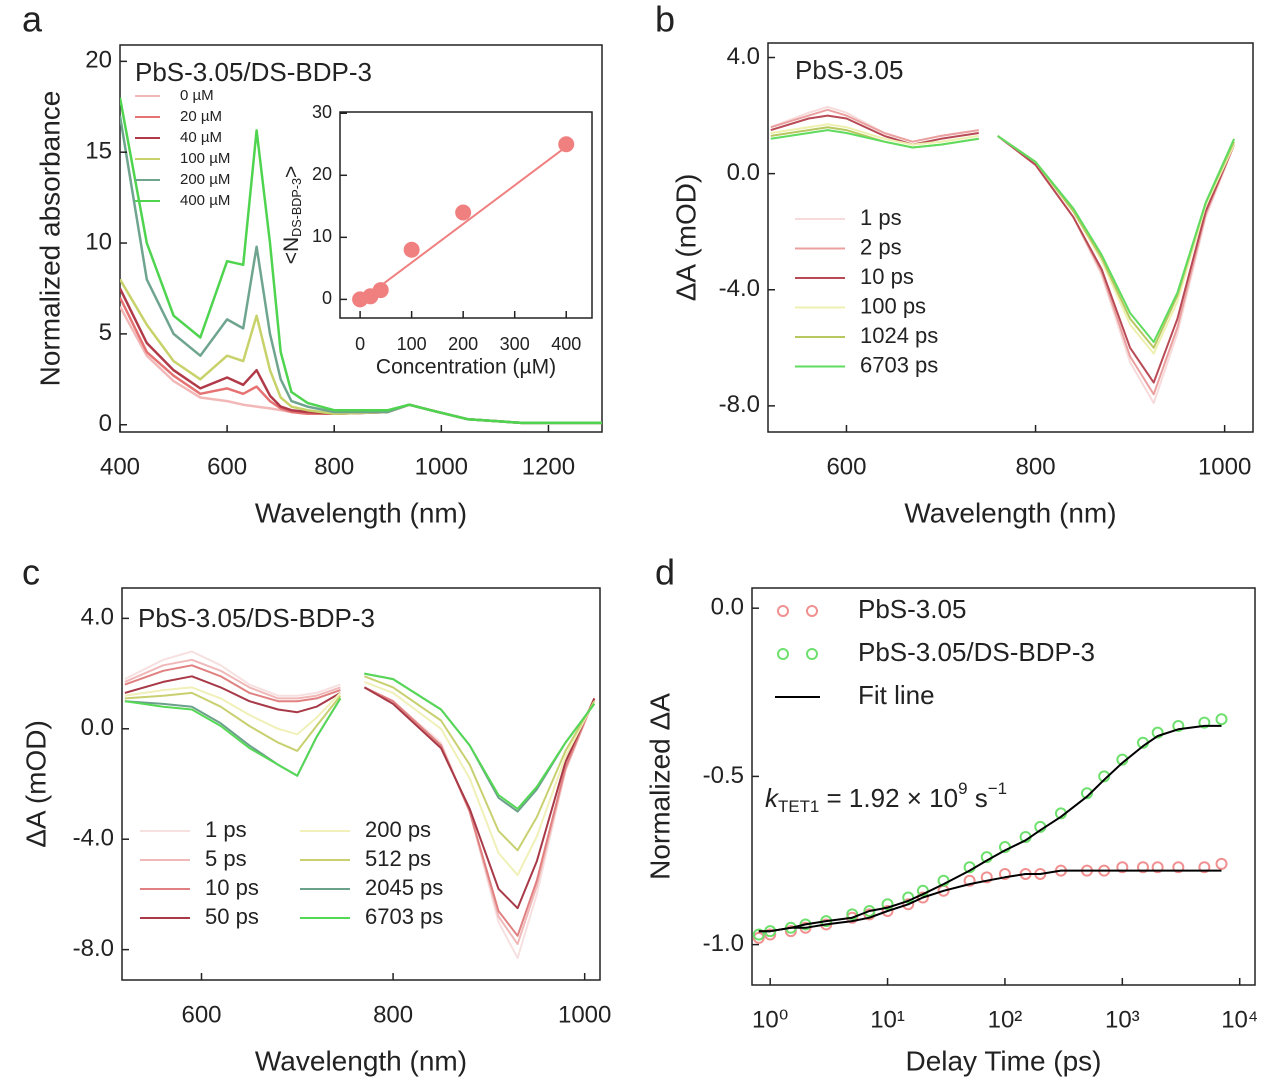 The image size is (1269, 1083). What do you see at coordinates (105, 332) in the screenshot?
I see `y-tick-label: 5` at bounding box center [105, 332].